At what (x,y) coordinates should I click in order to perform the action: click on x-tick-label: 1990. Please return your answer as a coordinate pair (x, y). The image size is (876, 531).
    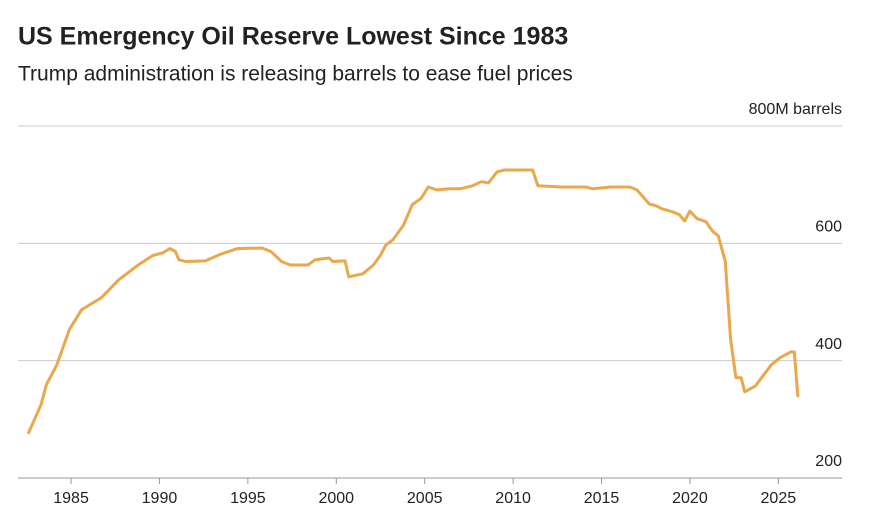
    Looking at the image, I should click on (160, 498).